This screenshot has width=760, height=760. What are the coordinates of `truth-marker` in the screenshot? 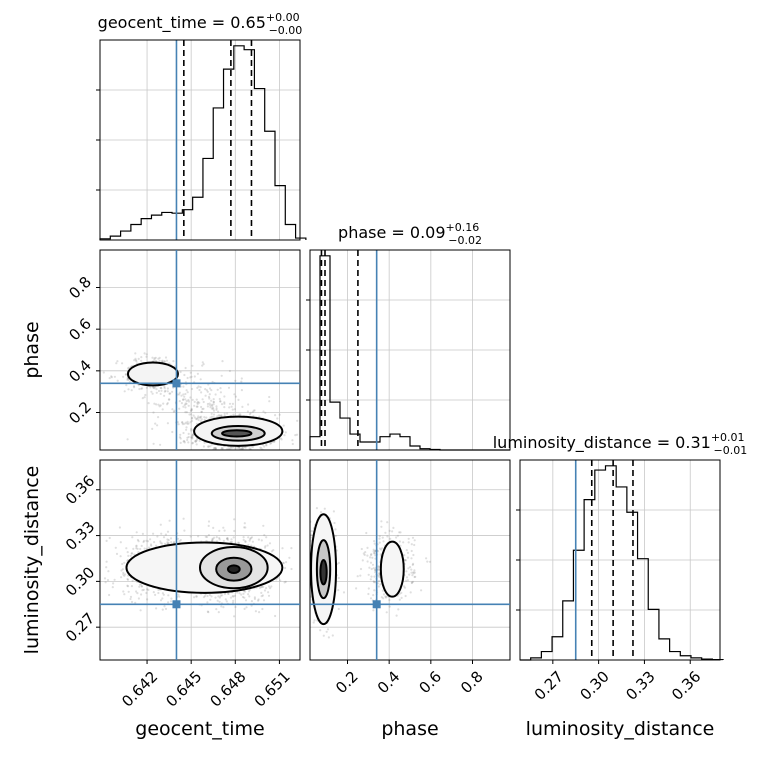 It's located at (176, 383).